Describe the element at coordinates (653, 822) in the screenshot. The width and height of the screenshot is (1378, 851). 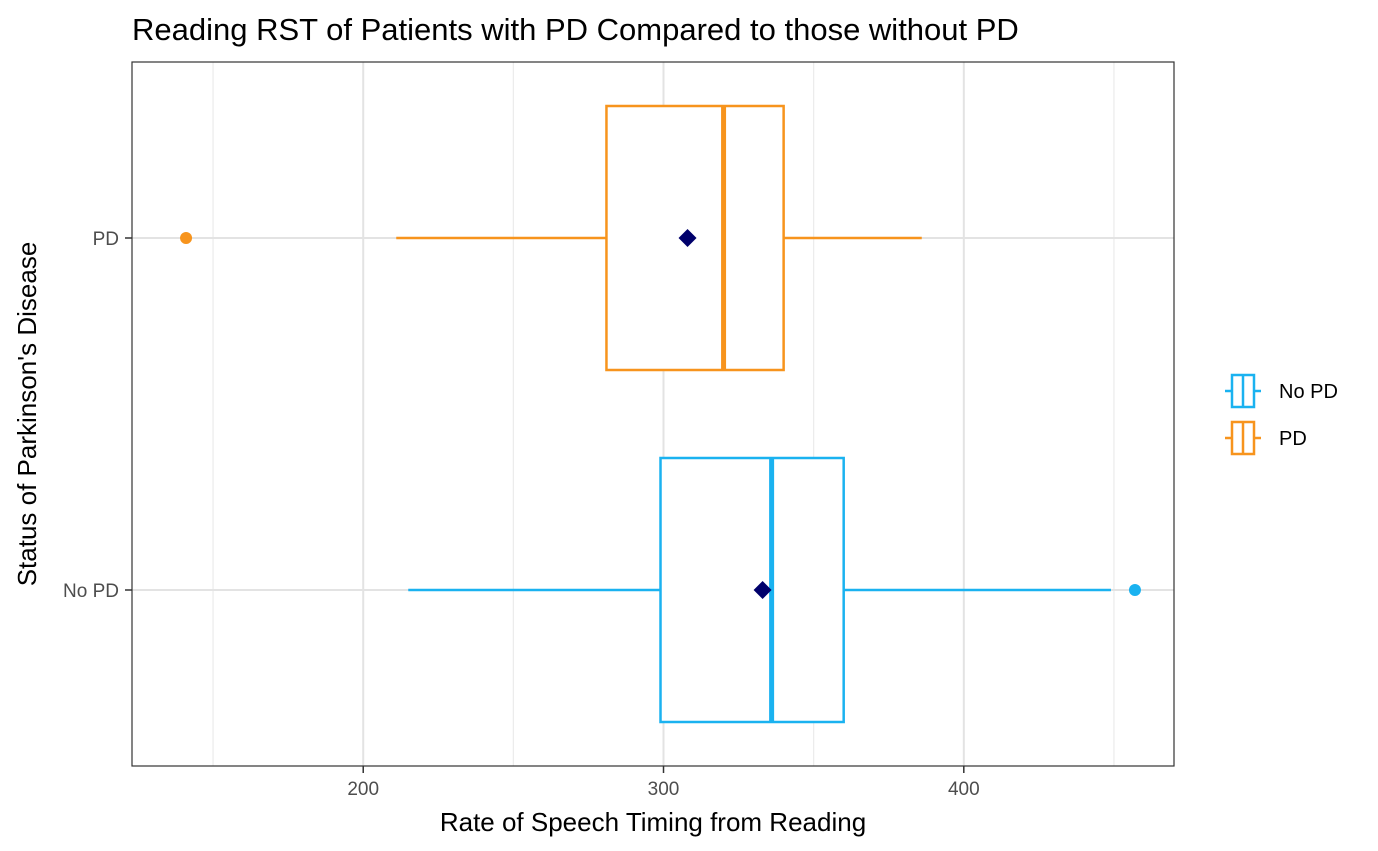
I see `x-axis-title: Rate of Speech Timing from Reading` at that location.